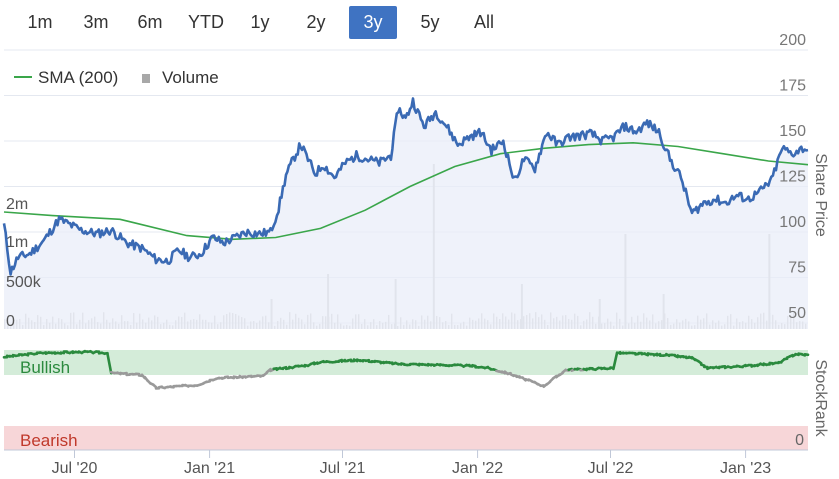 This screenshot has width=839, height=479. Describe the element at coordinates (24, 282) in the screenshot. I see `volume-tick-label: 500k` at that location.